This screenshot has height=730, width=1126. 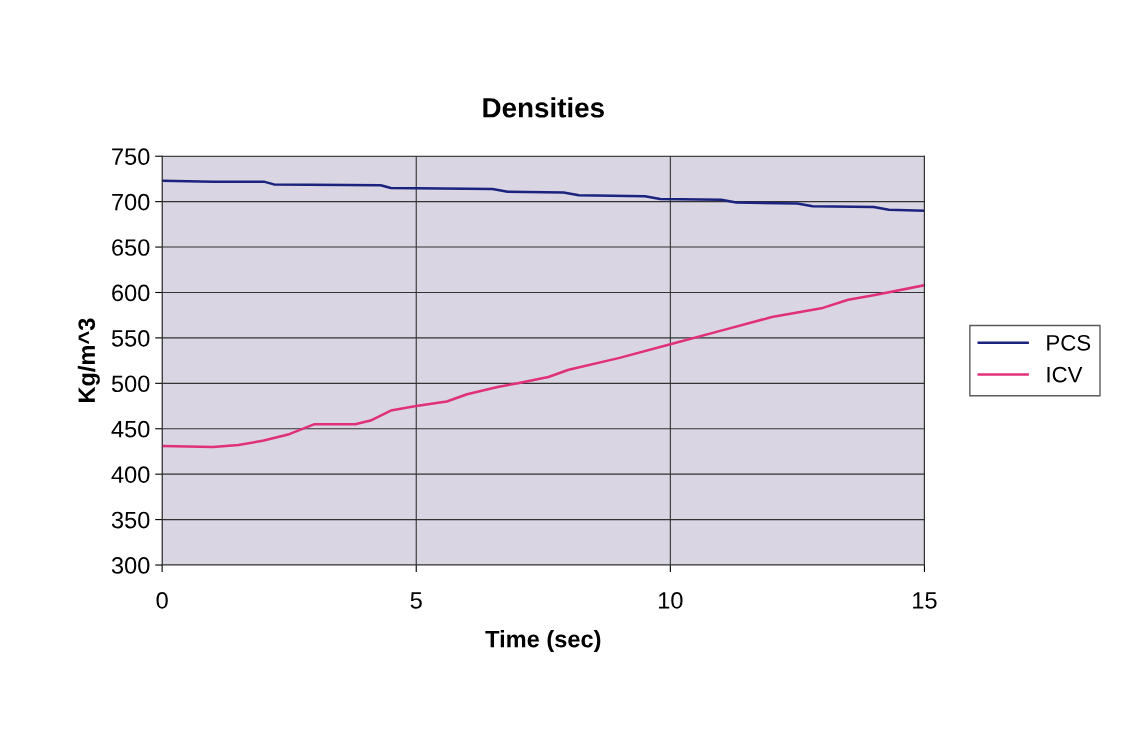 What do you see at coordinates (130, 338) in the screenshot?
I see `y-tick-label: 550` at bounding box center [130, 338].